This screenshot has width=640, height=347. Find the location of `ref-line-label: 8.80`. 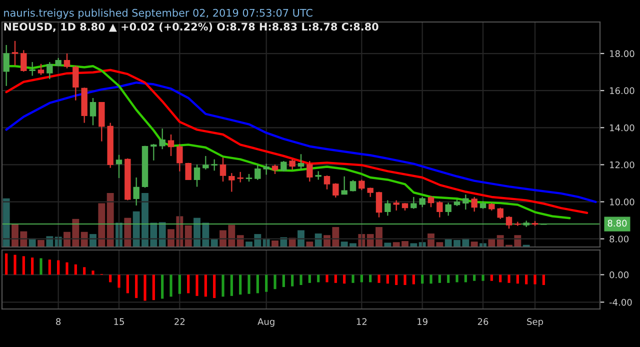

ref-line-label: 8.80 is located at coordinates (617, 223).